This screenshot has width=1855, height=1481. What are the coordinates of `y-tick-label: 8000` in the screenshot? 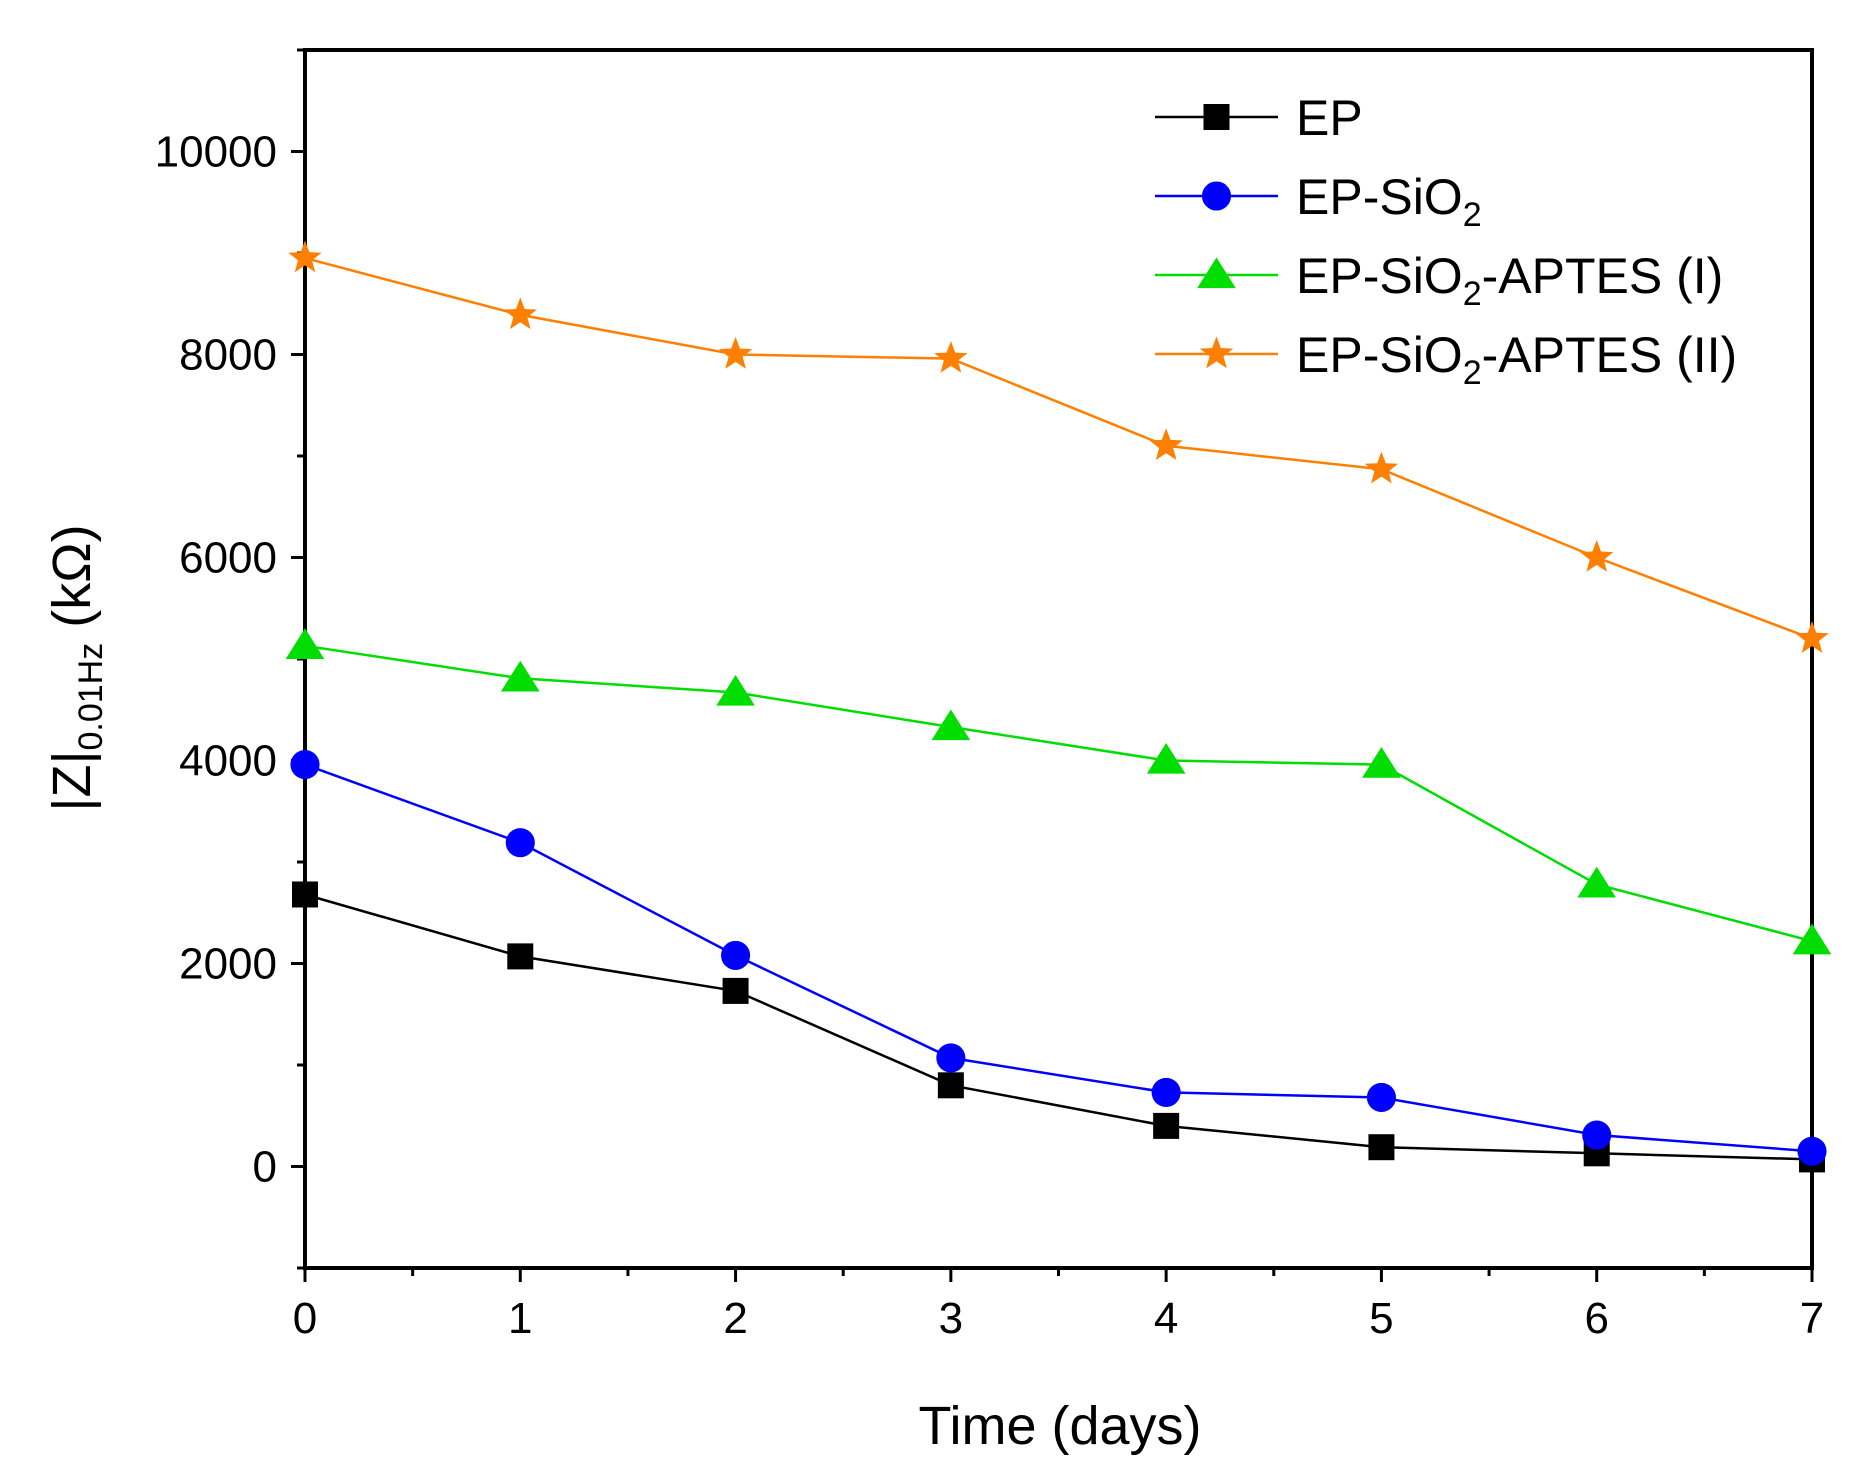 It's located at (228, 355).